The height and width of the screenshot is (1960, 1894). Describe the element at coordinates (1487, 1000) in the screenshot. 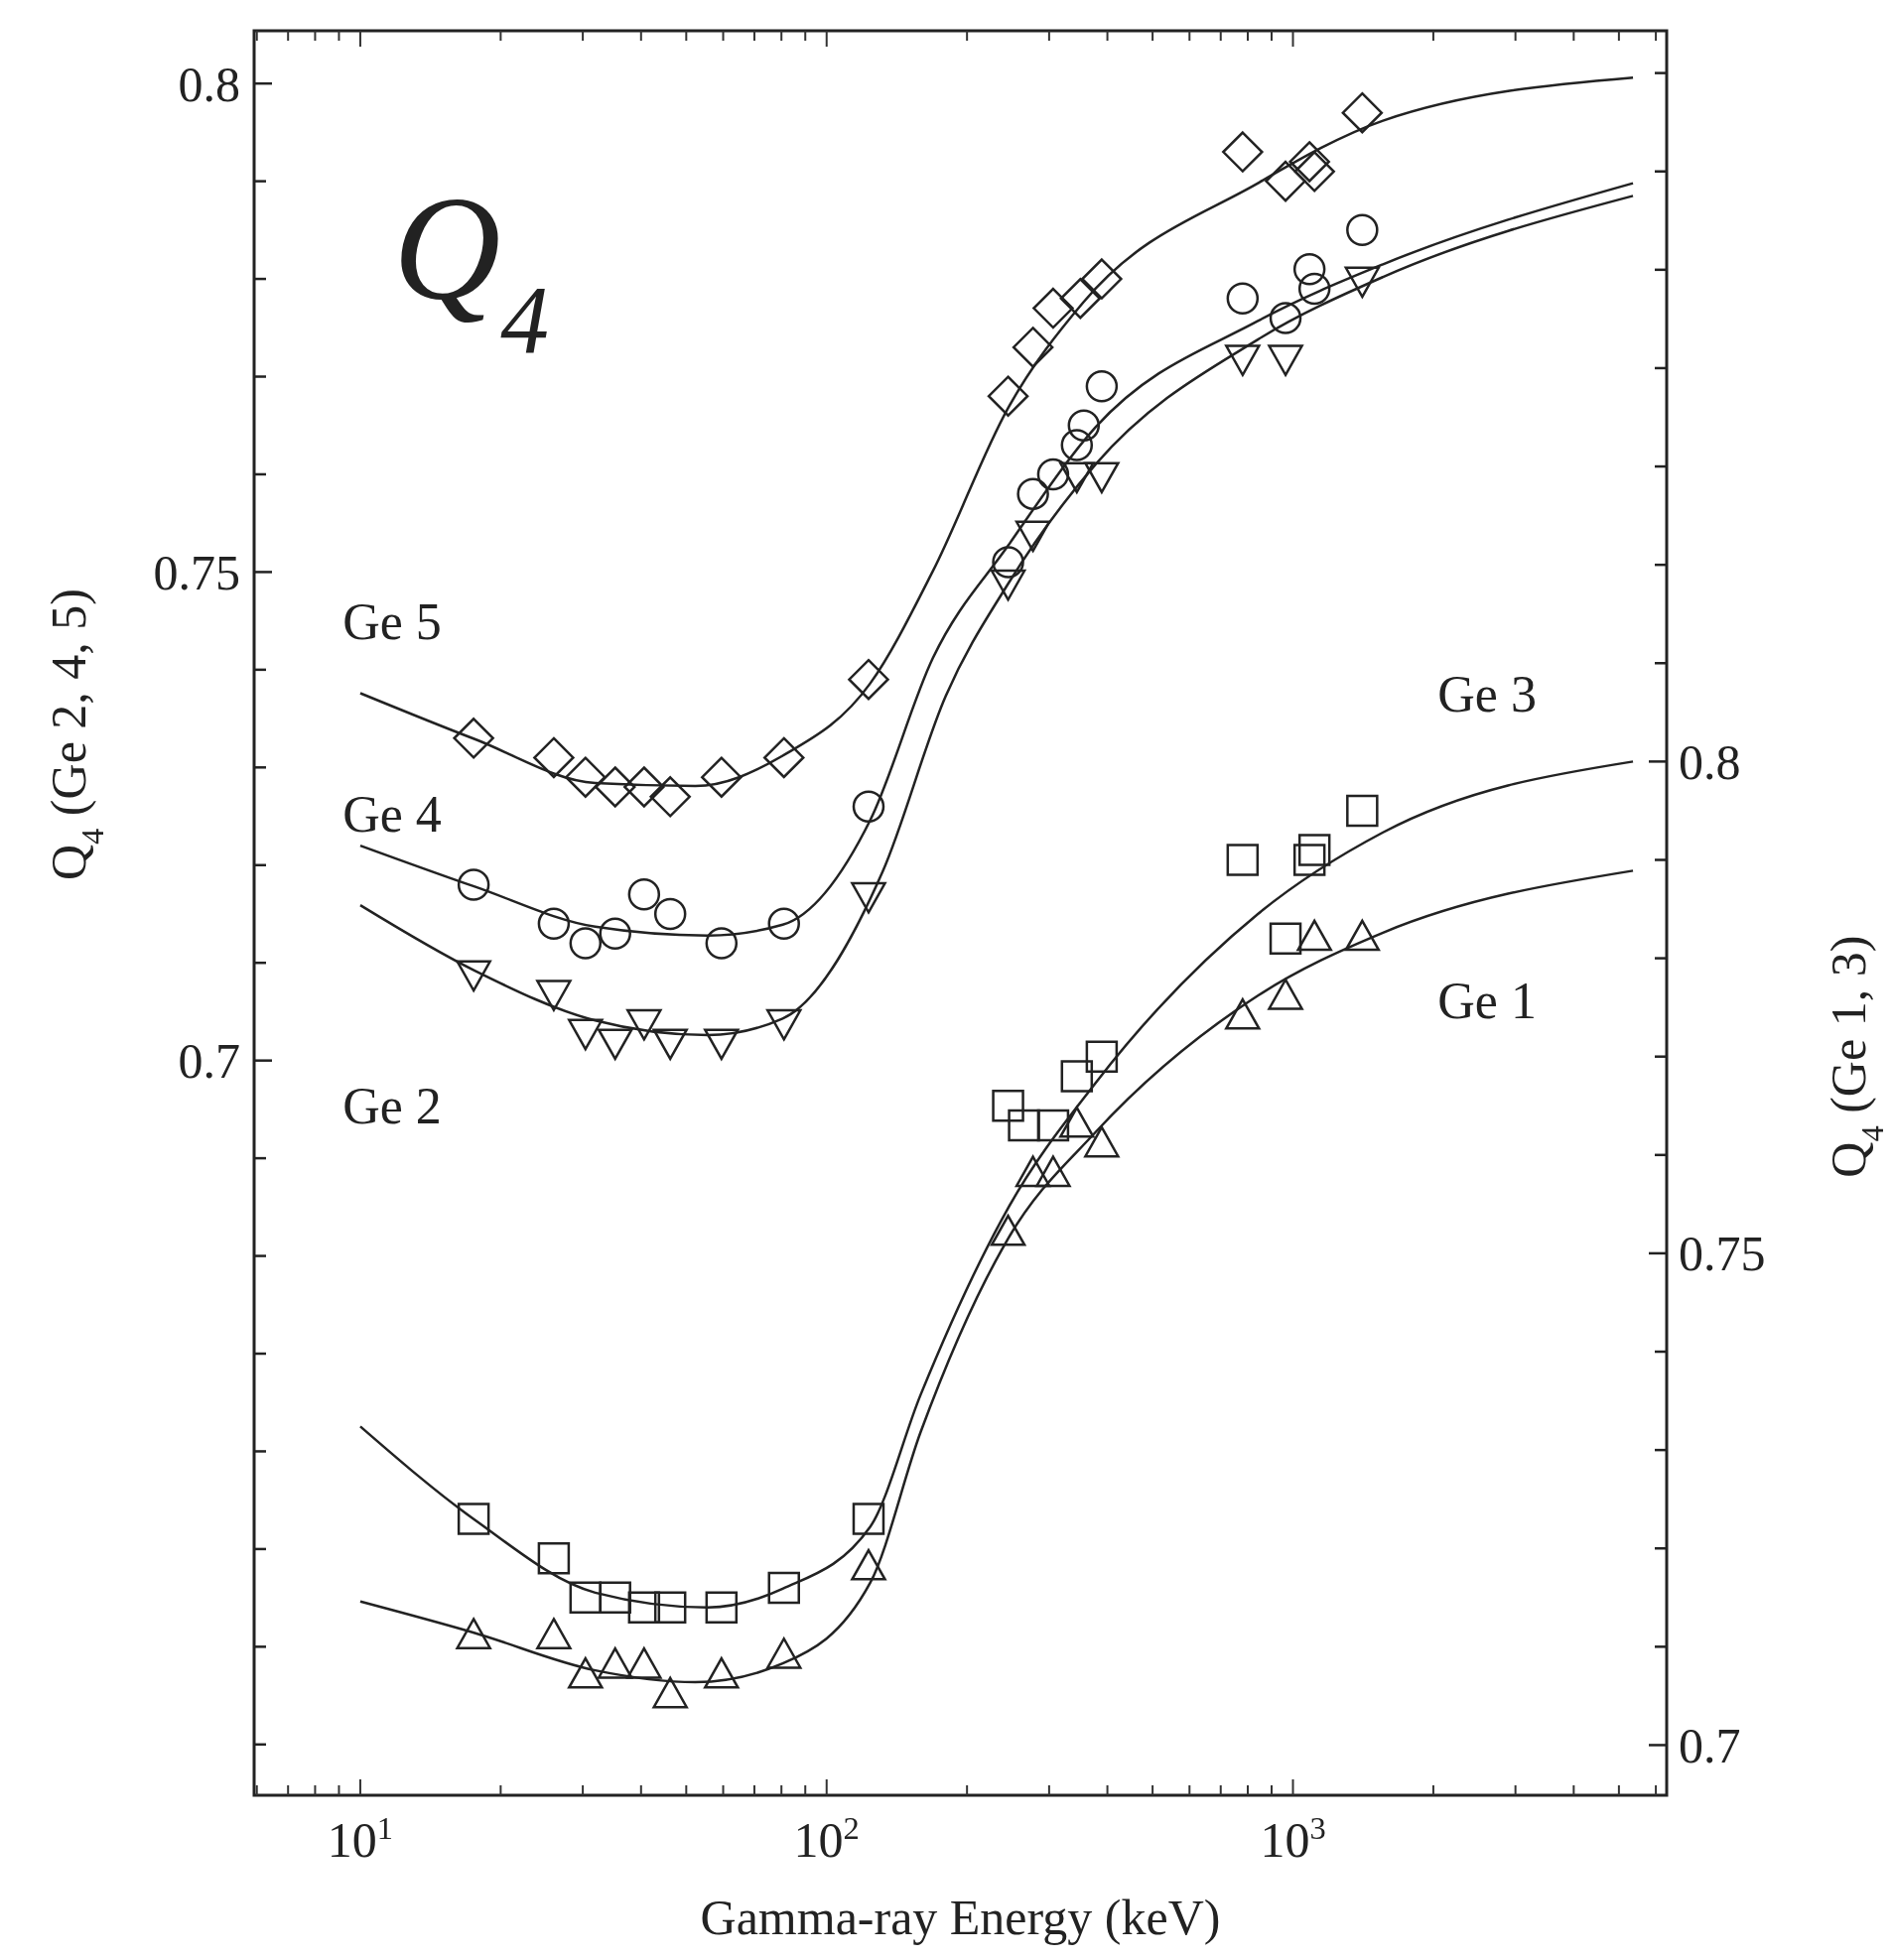

I see `series-label: Ge 1` at that location.